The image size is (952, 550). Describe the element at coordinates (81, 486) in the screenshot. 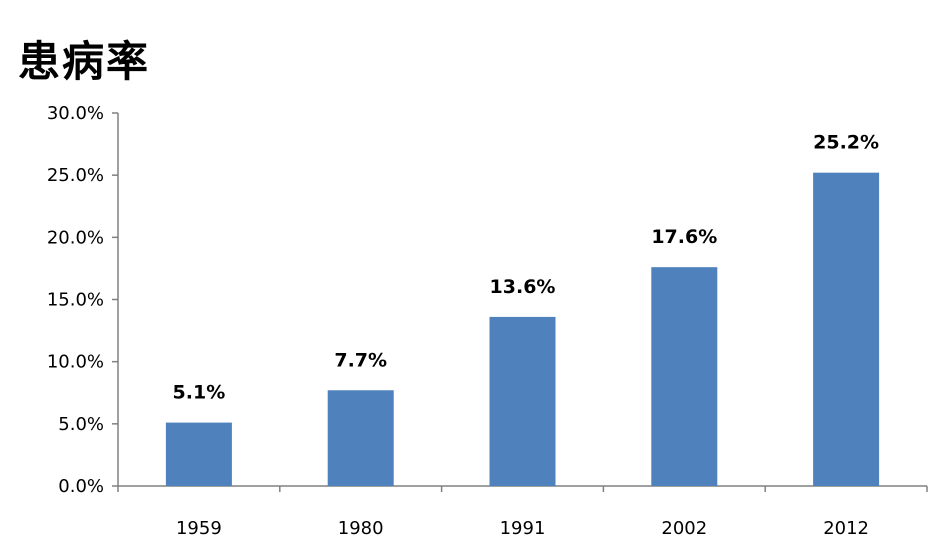

I see `y-tick-label: 0.0%` at that location.